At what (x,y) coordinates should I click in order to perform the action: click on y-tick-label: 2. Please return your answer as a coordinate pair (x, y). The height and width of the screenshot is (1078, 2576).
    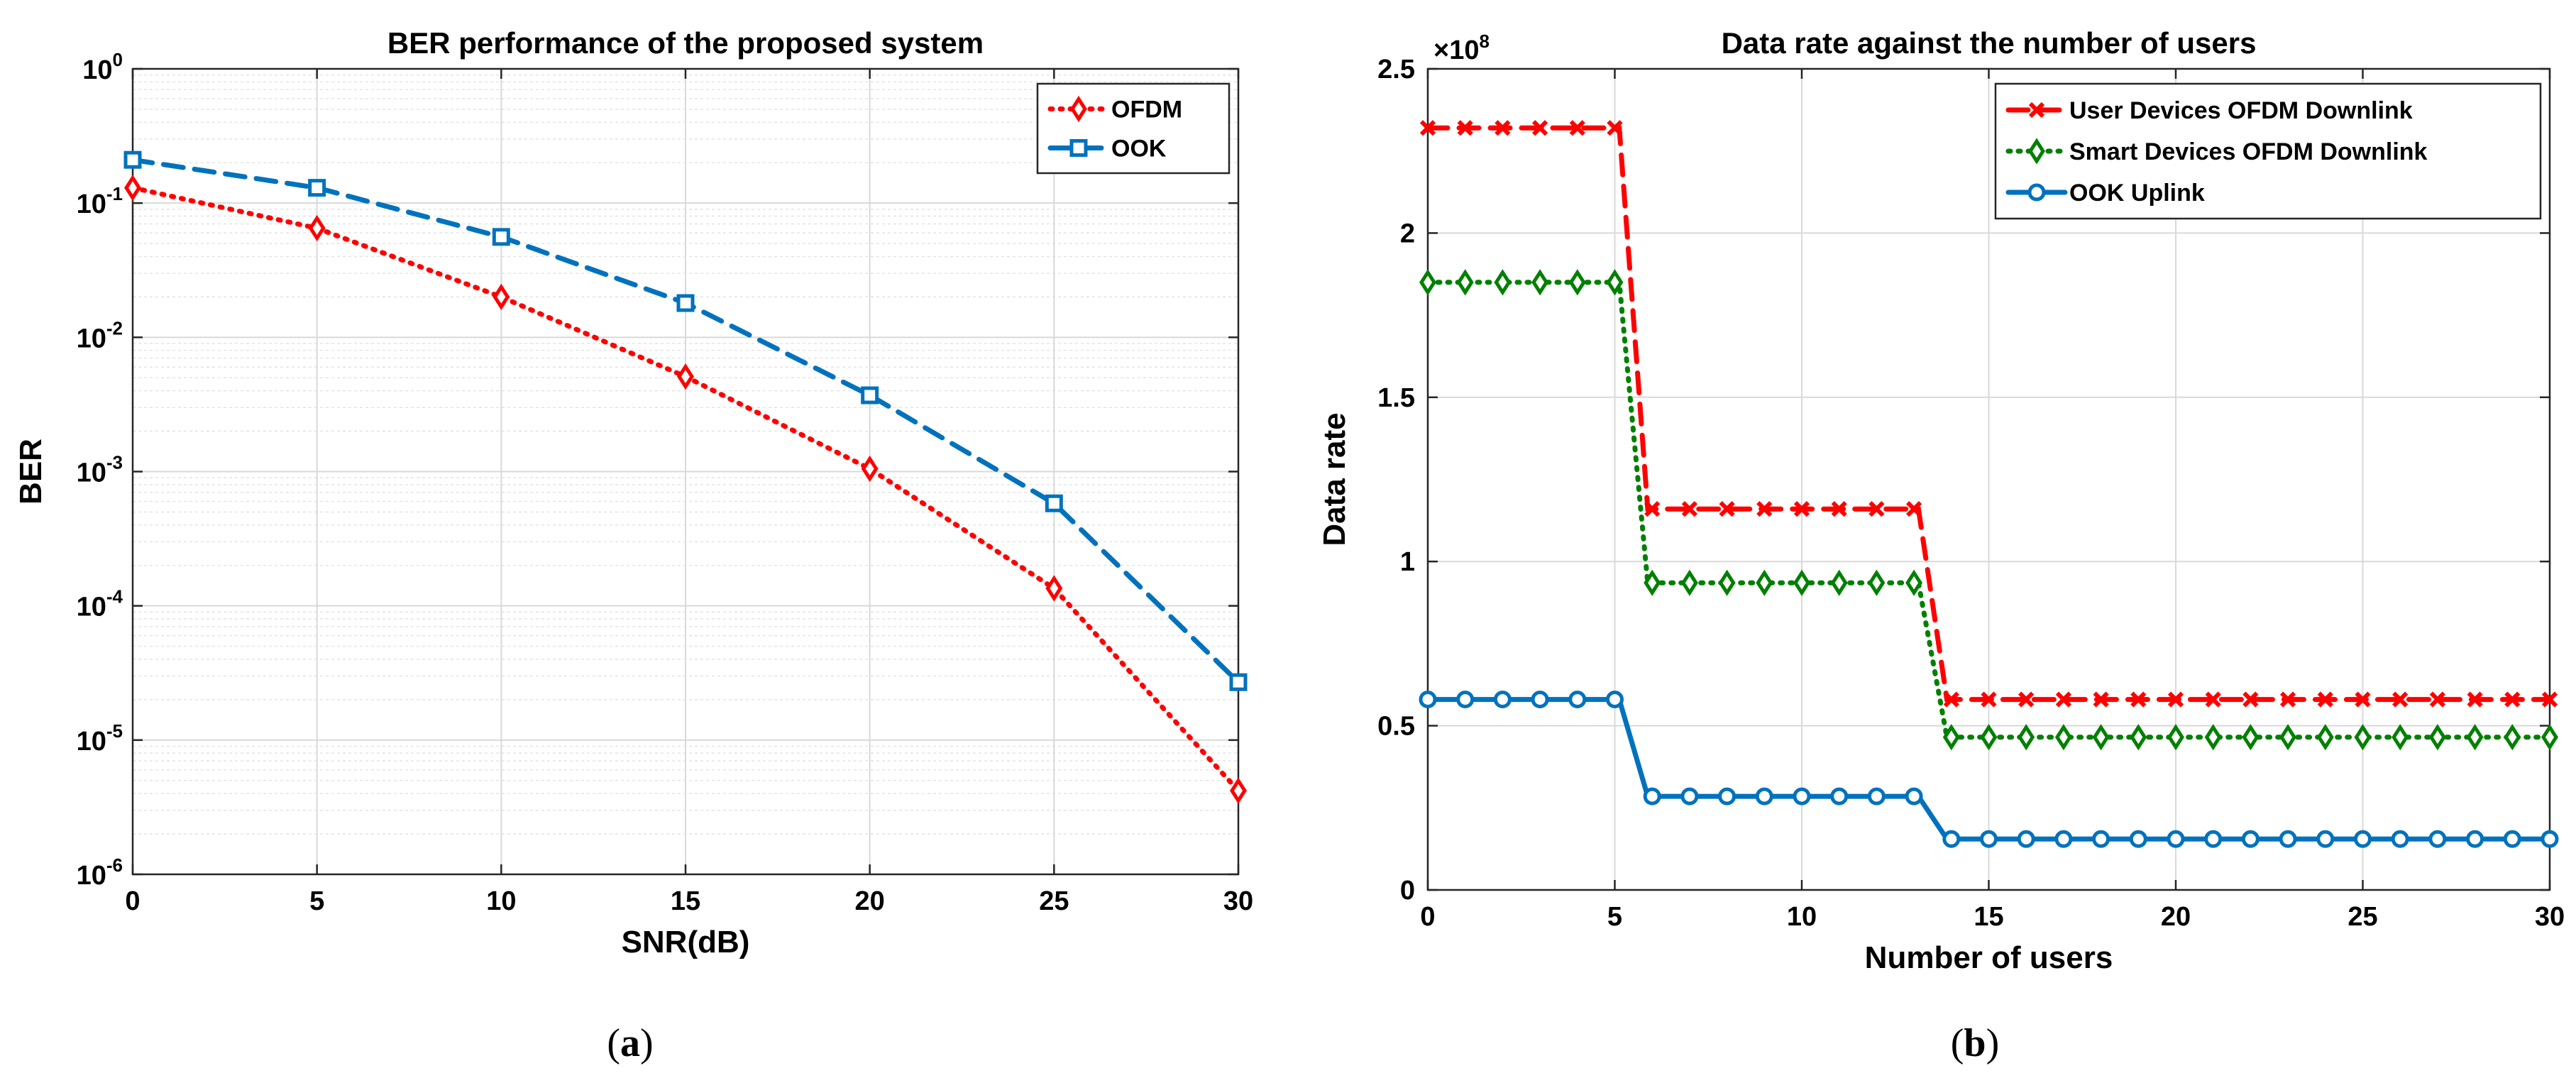
    Looking at the image, I should click on (1407, 234).